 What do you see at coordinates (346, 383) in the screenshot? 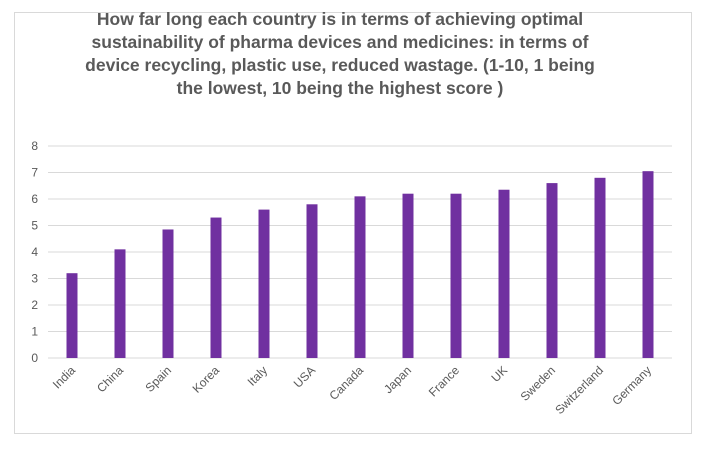
I see `x-tick-label: Canada` at bounding box center [346, 383].